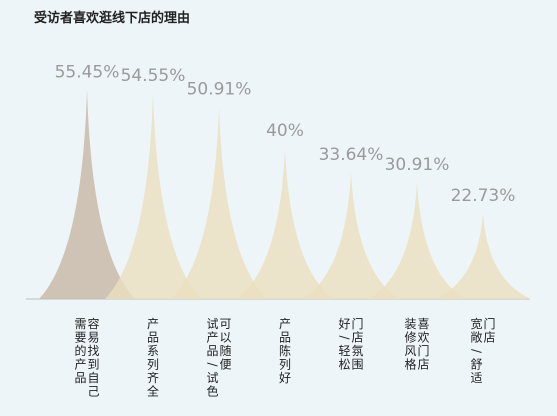 This screenshot has height=416, width=557. I want to click on svg-text: 便, so click(225, 365).